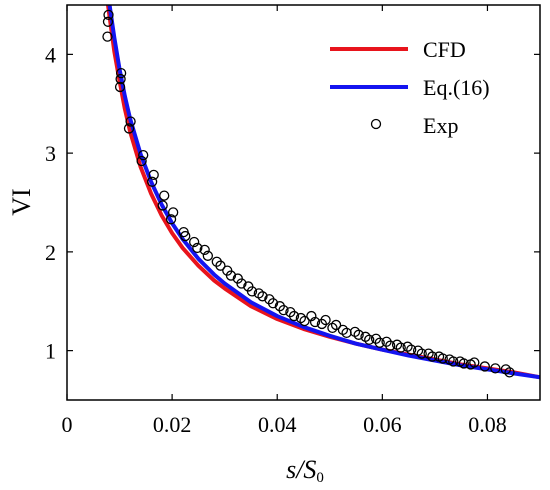  I want to click on x-axis-title: s/S0, so click(305, 470).